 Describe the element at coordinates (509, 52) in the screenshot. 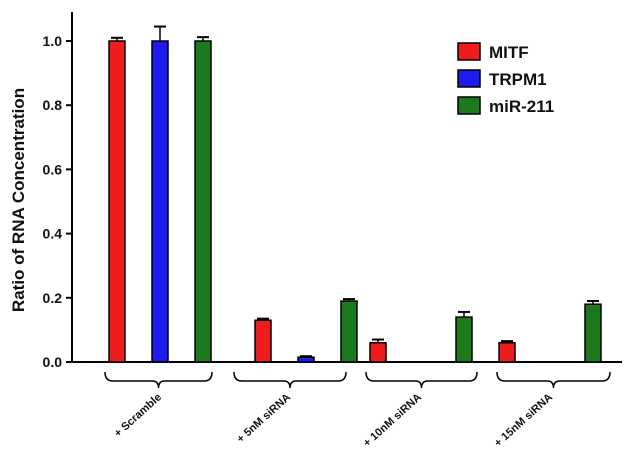

I see `legend-label: MITF` at that location.